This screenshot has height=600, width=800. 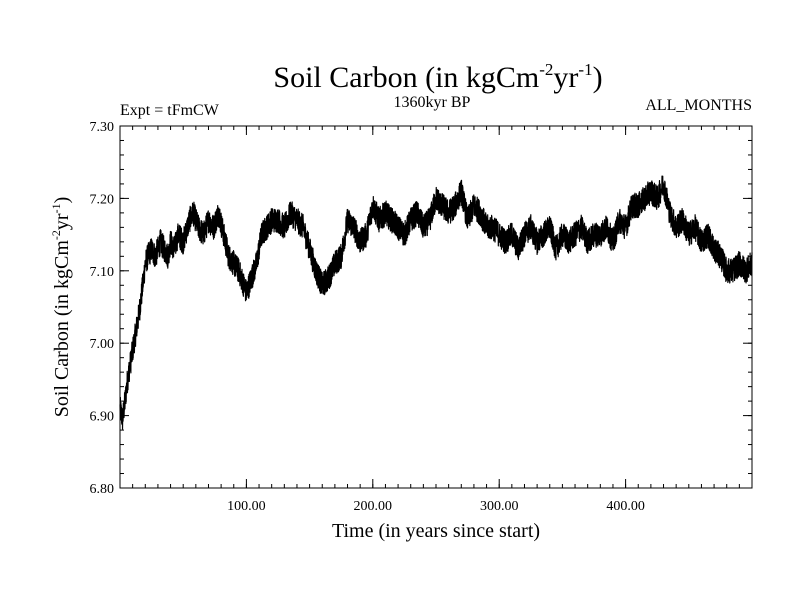 I want to click on y-tick-label: 7.10, so click(x=102, y=272).